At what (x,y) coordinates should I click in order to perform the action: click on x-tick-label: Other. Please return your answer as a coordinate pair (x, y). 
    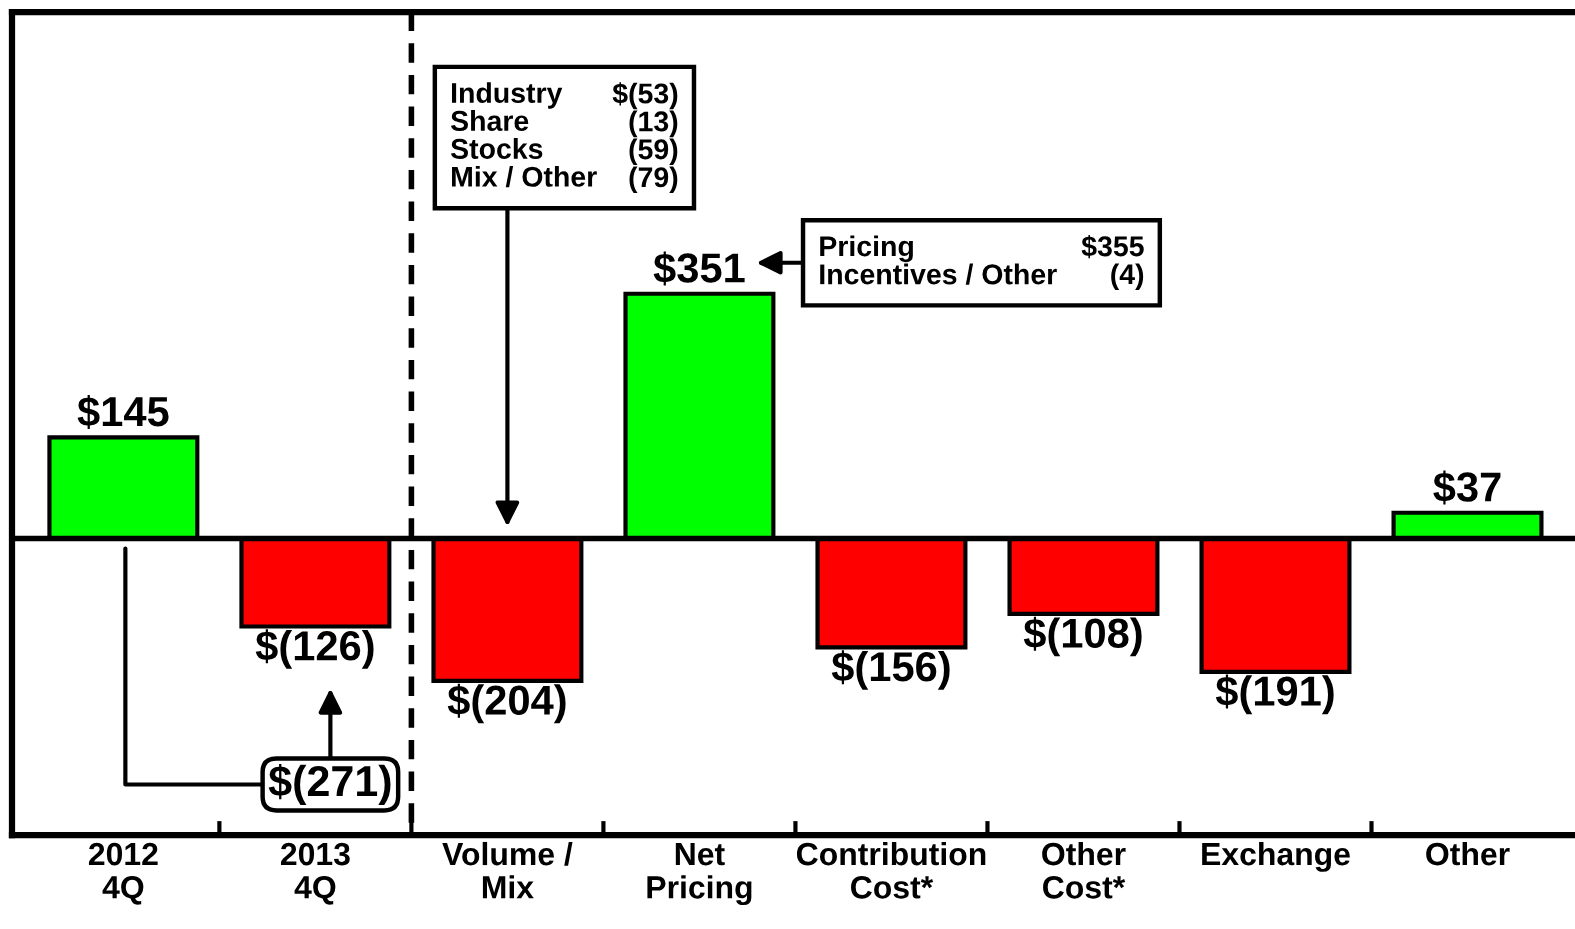
    Looking at the image, I should click on (1468, 853).